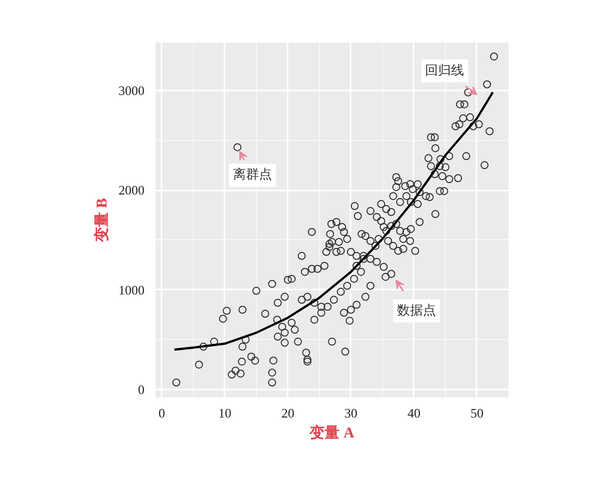  I want to click on x-tick-label: 50, so click(477, 413).